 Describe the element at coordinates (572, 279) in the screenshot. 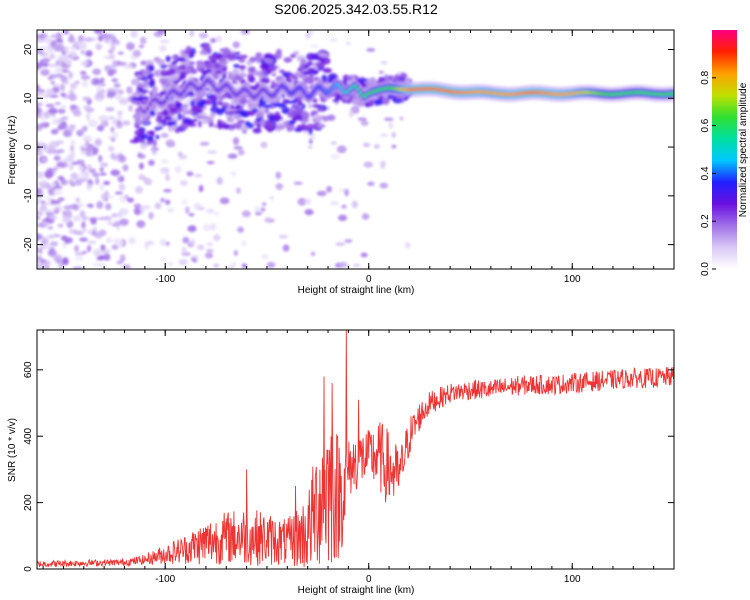

I see `x-tick-label: 100` at that location.